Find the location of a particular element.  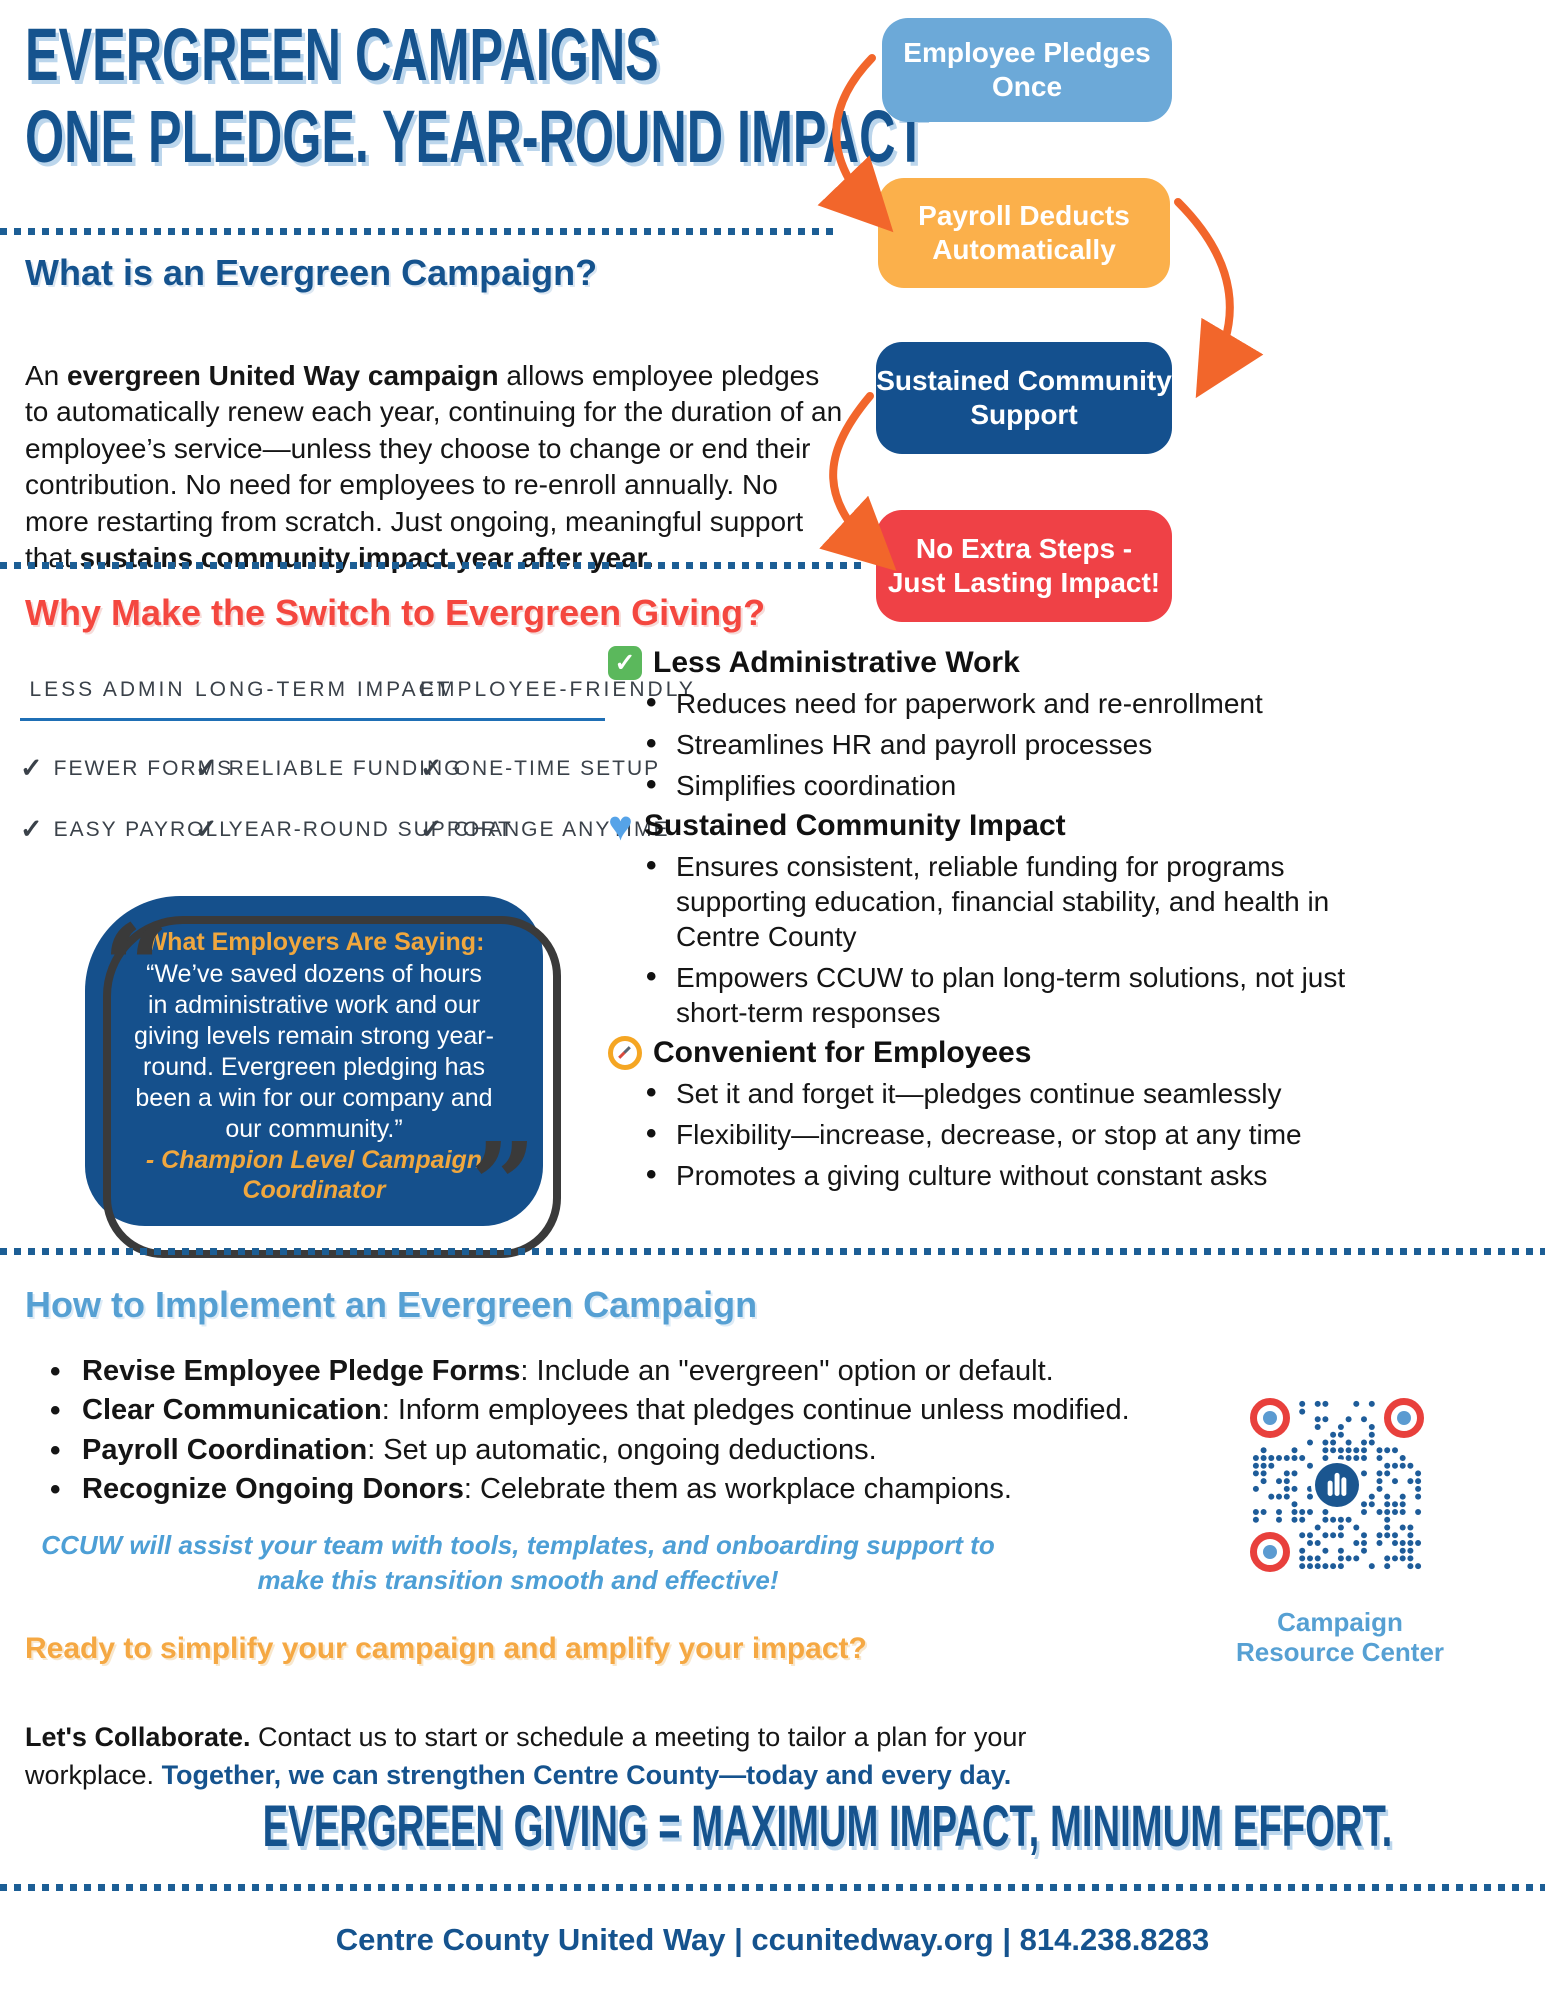

qr-caption: Campaign Resource Center is located at coordinates (1340, 1637).